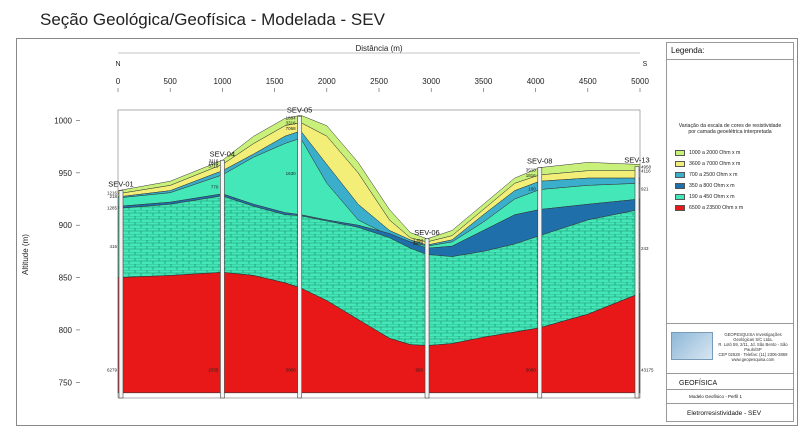  I want to click on resistivity-value: 416, so click(113, 246).